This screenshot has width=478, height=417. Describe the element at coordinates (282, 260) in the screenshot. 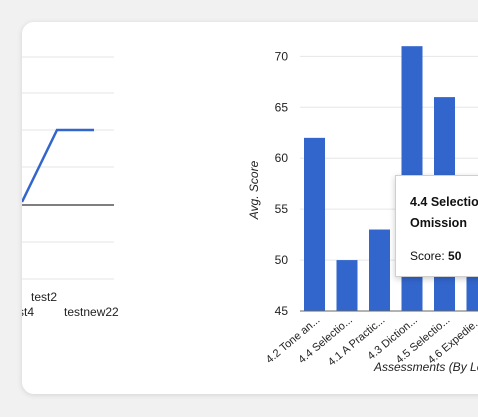

I see `y-tick-label: 50` at that location.